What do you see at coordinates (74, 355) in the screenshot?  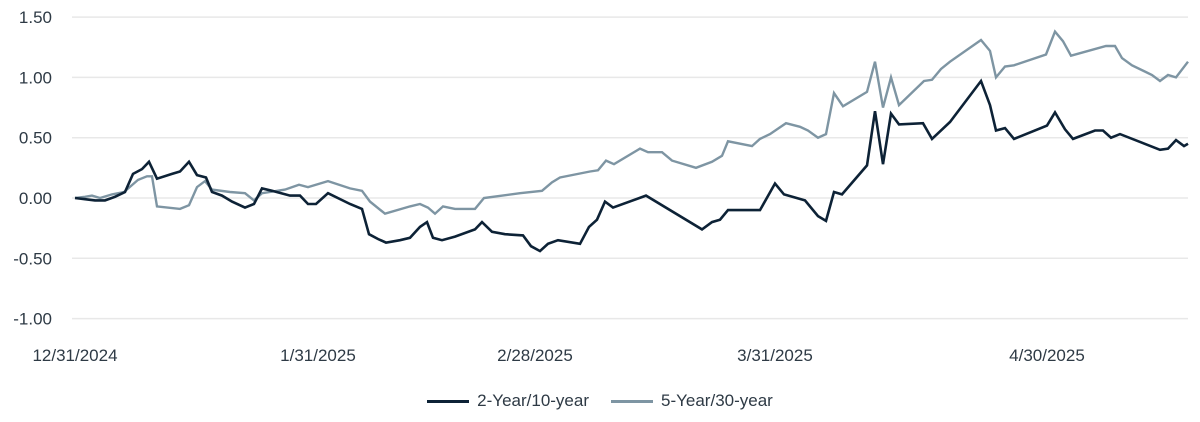 I see `x-tick-label: 12/31/2024` at bounding box center [74, 355].